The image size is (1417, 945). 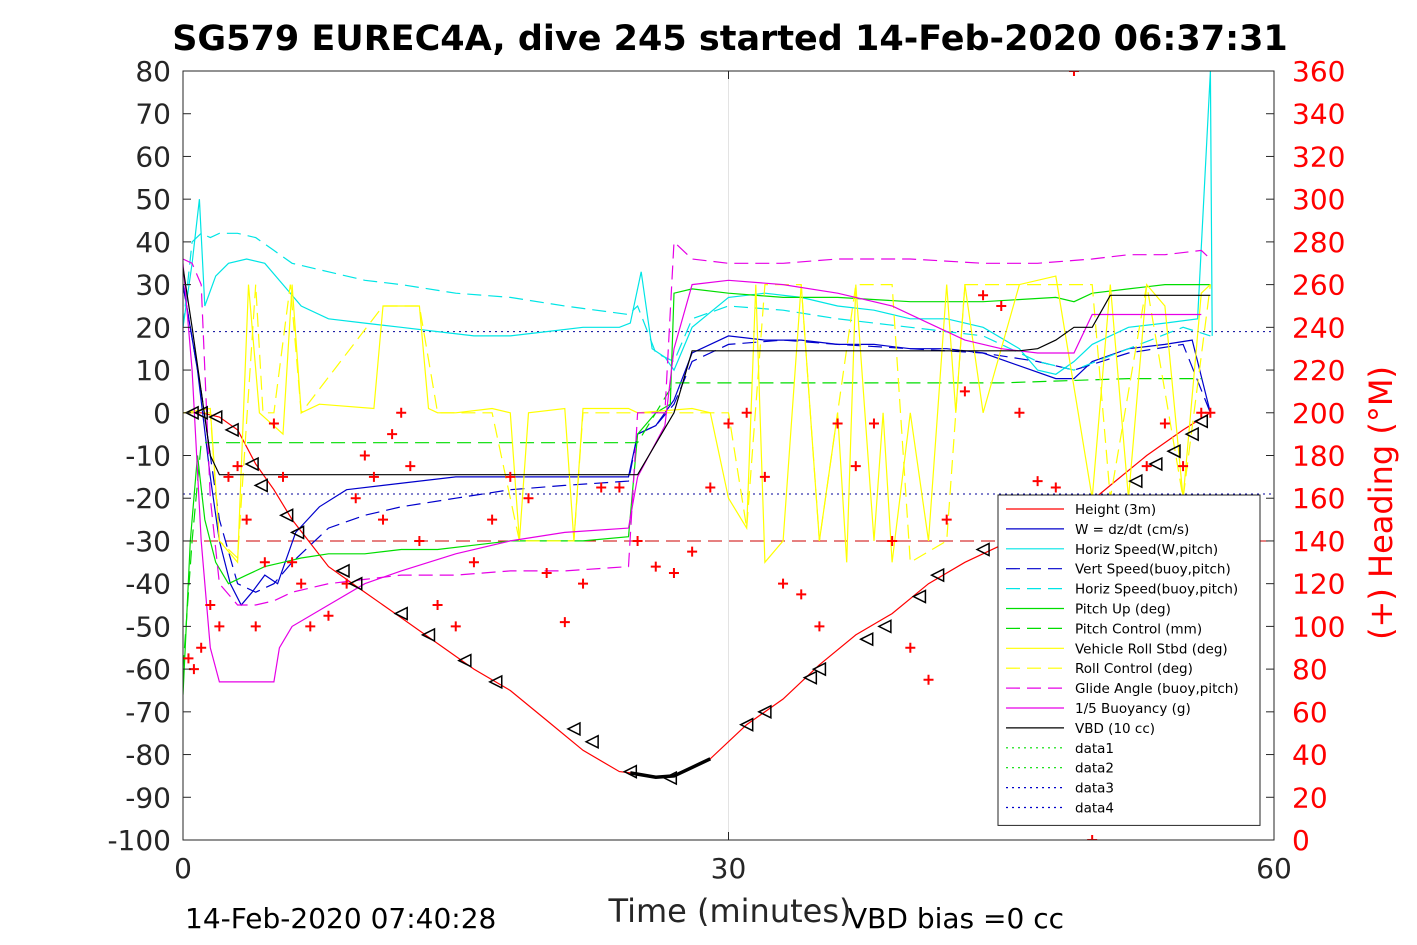 I want to click on y-right-tick-label: 280, so click(x=1318, y=242).